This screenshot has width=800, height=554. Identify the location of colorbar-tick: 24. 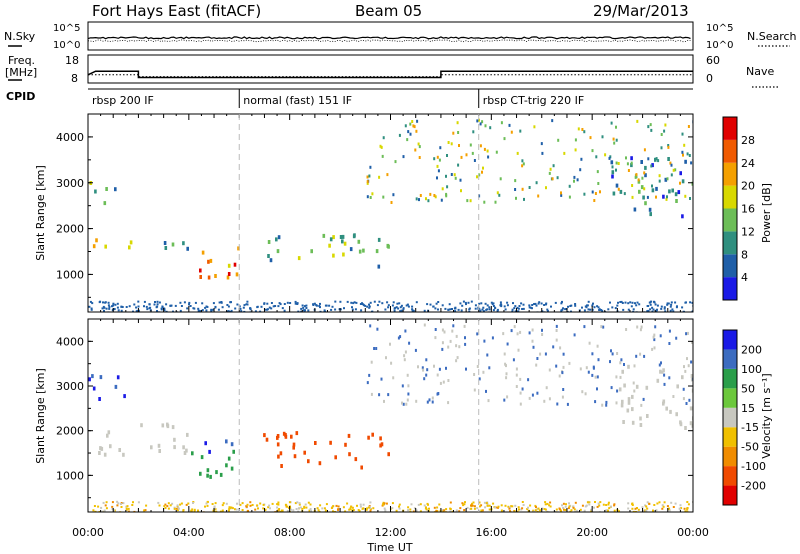
(748, 163).